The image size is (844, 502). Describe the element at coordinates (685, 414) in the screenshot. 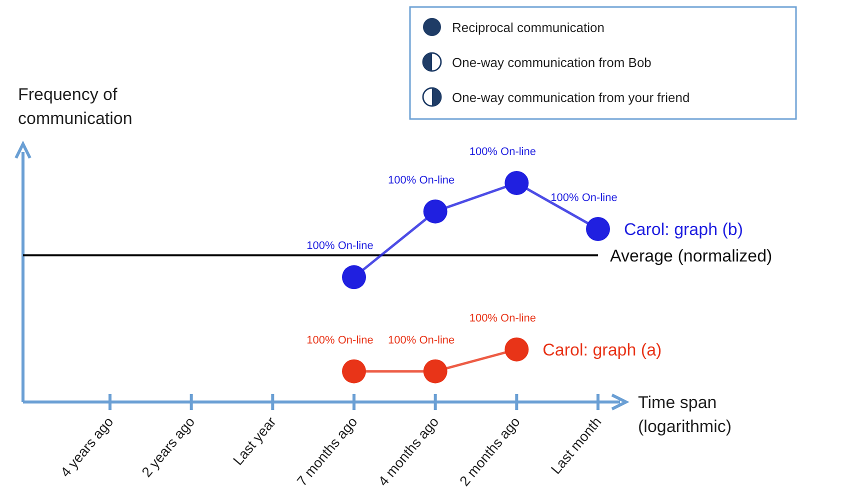

I see `x-axis-title: Time span (logarithmic)` at that location.